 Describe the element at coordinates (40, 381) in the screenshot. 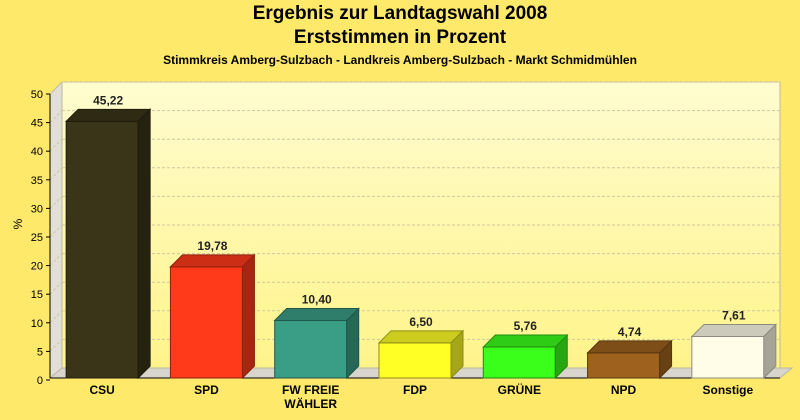

I see `y-tick-label: 0` at that location.